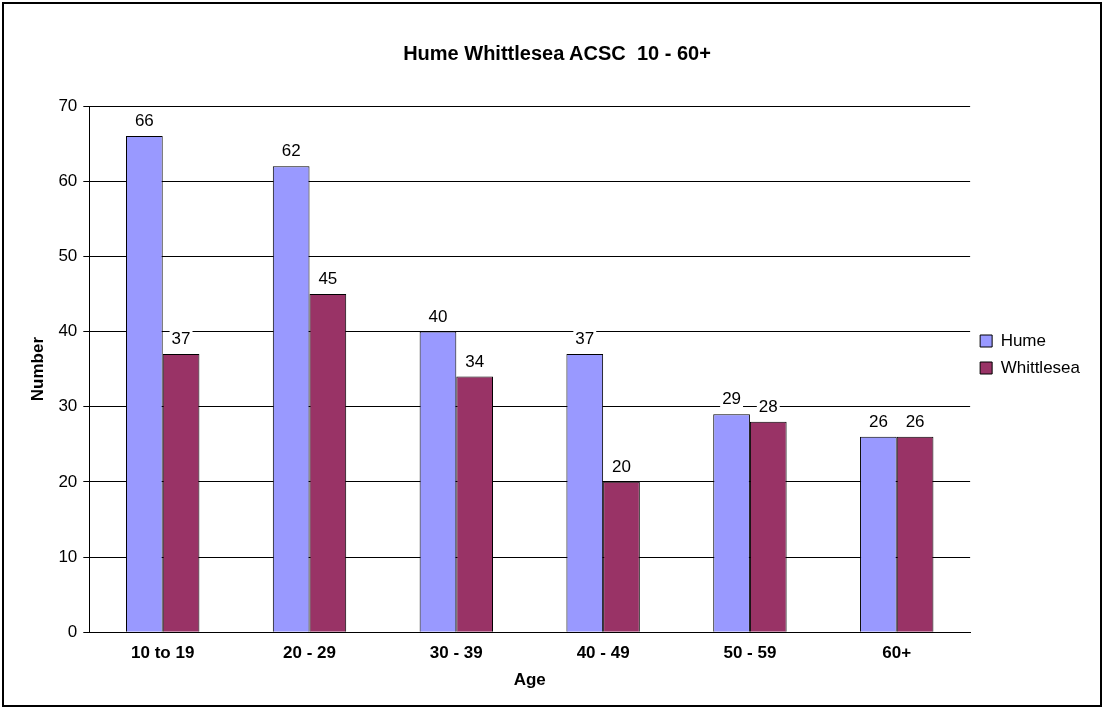 This screenshot has height=713, width=1108. What do you see at coordinates (768, 406) in the screenshot?
I see `data-label: 28` at bounding box center [768, 406].